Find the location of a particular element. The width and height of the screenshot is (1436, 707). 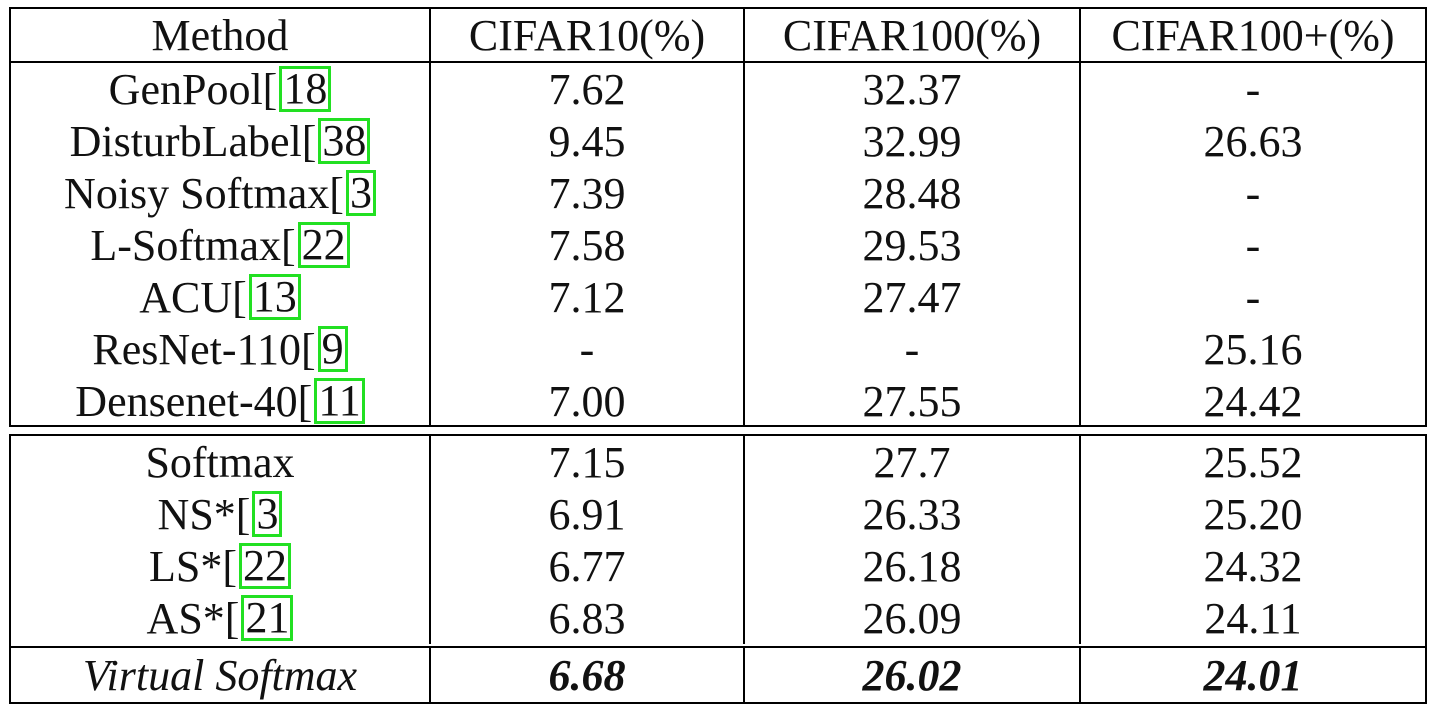

final-row: Virtual Softmax 6.68 26.02 24.01 is located at coordinates (718, 675).